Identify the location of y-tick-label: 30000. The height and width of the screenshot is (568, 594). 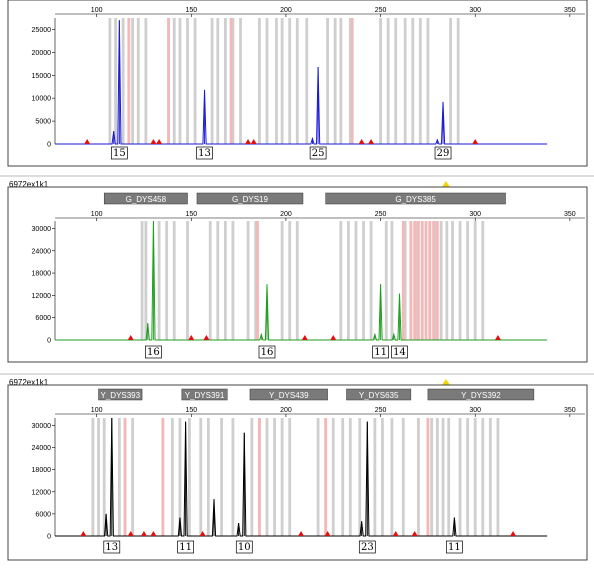
(42, 229).